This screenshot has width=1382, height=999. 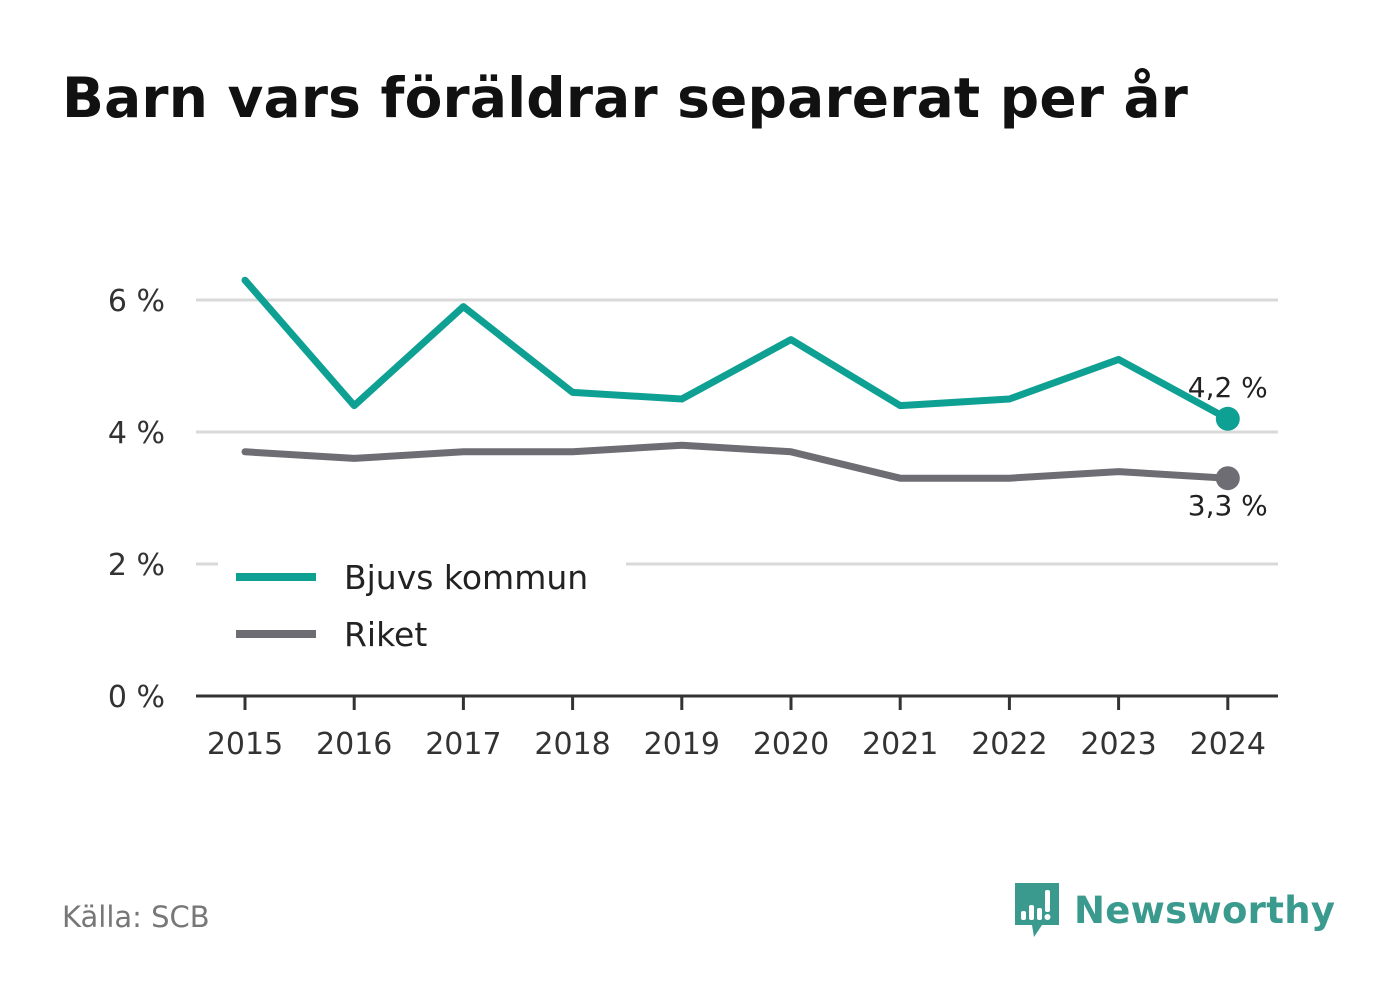 I want to click on series-line-bjuvs-kommun, so click(x=736, y=349).